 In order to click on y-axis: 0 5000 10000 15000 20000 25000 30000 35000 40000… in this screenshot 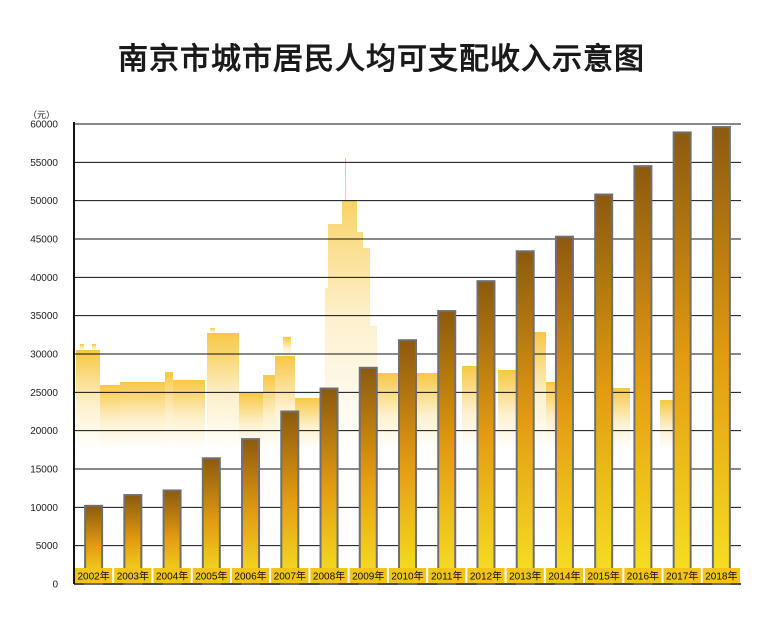, I will do `click(51, 350)`.